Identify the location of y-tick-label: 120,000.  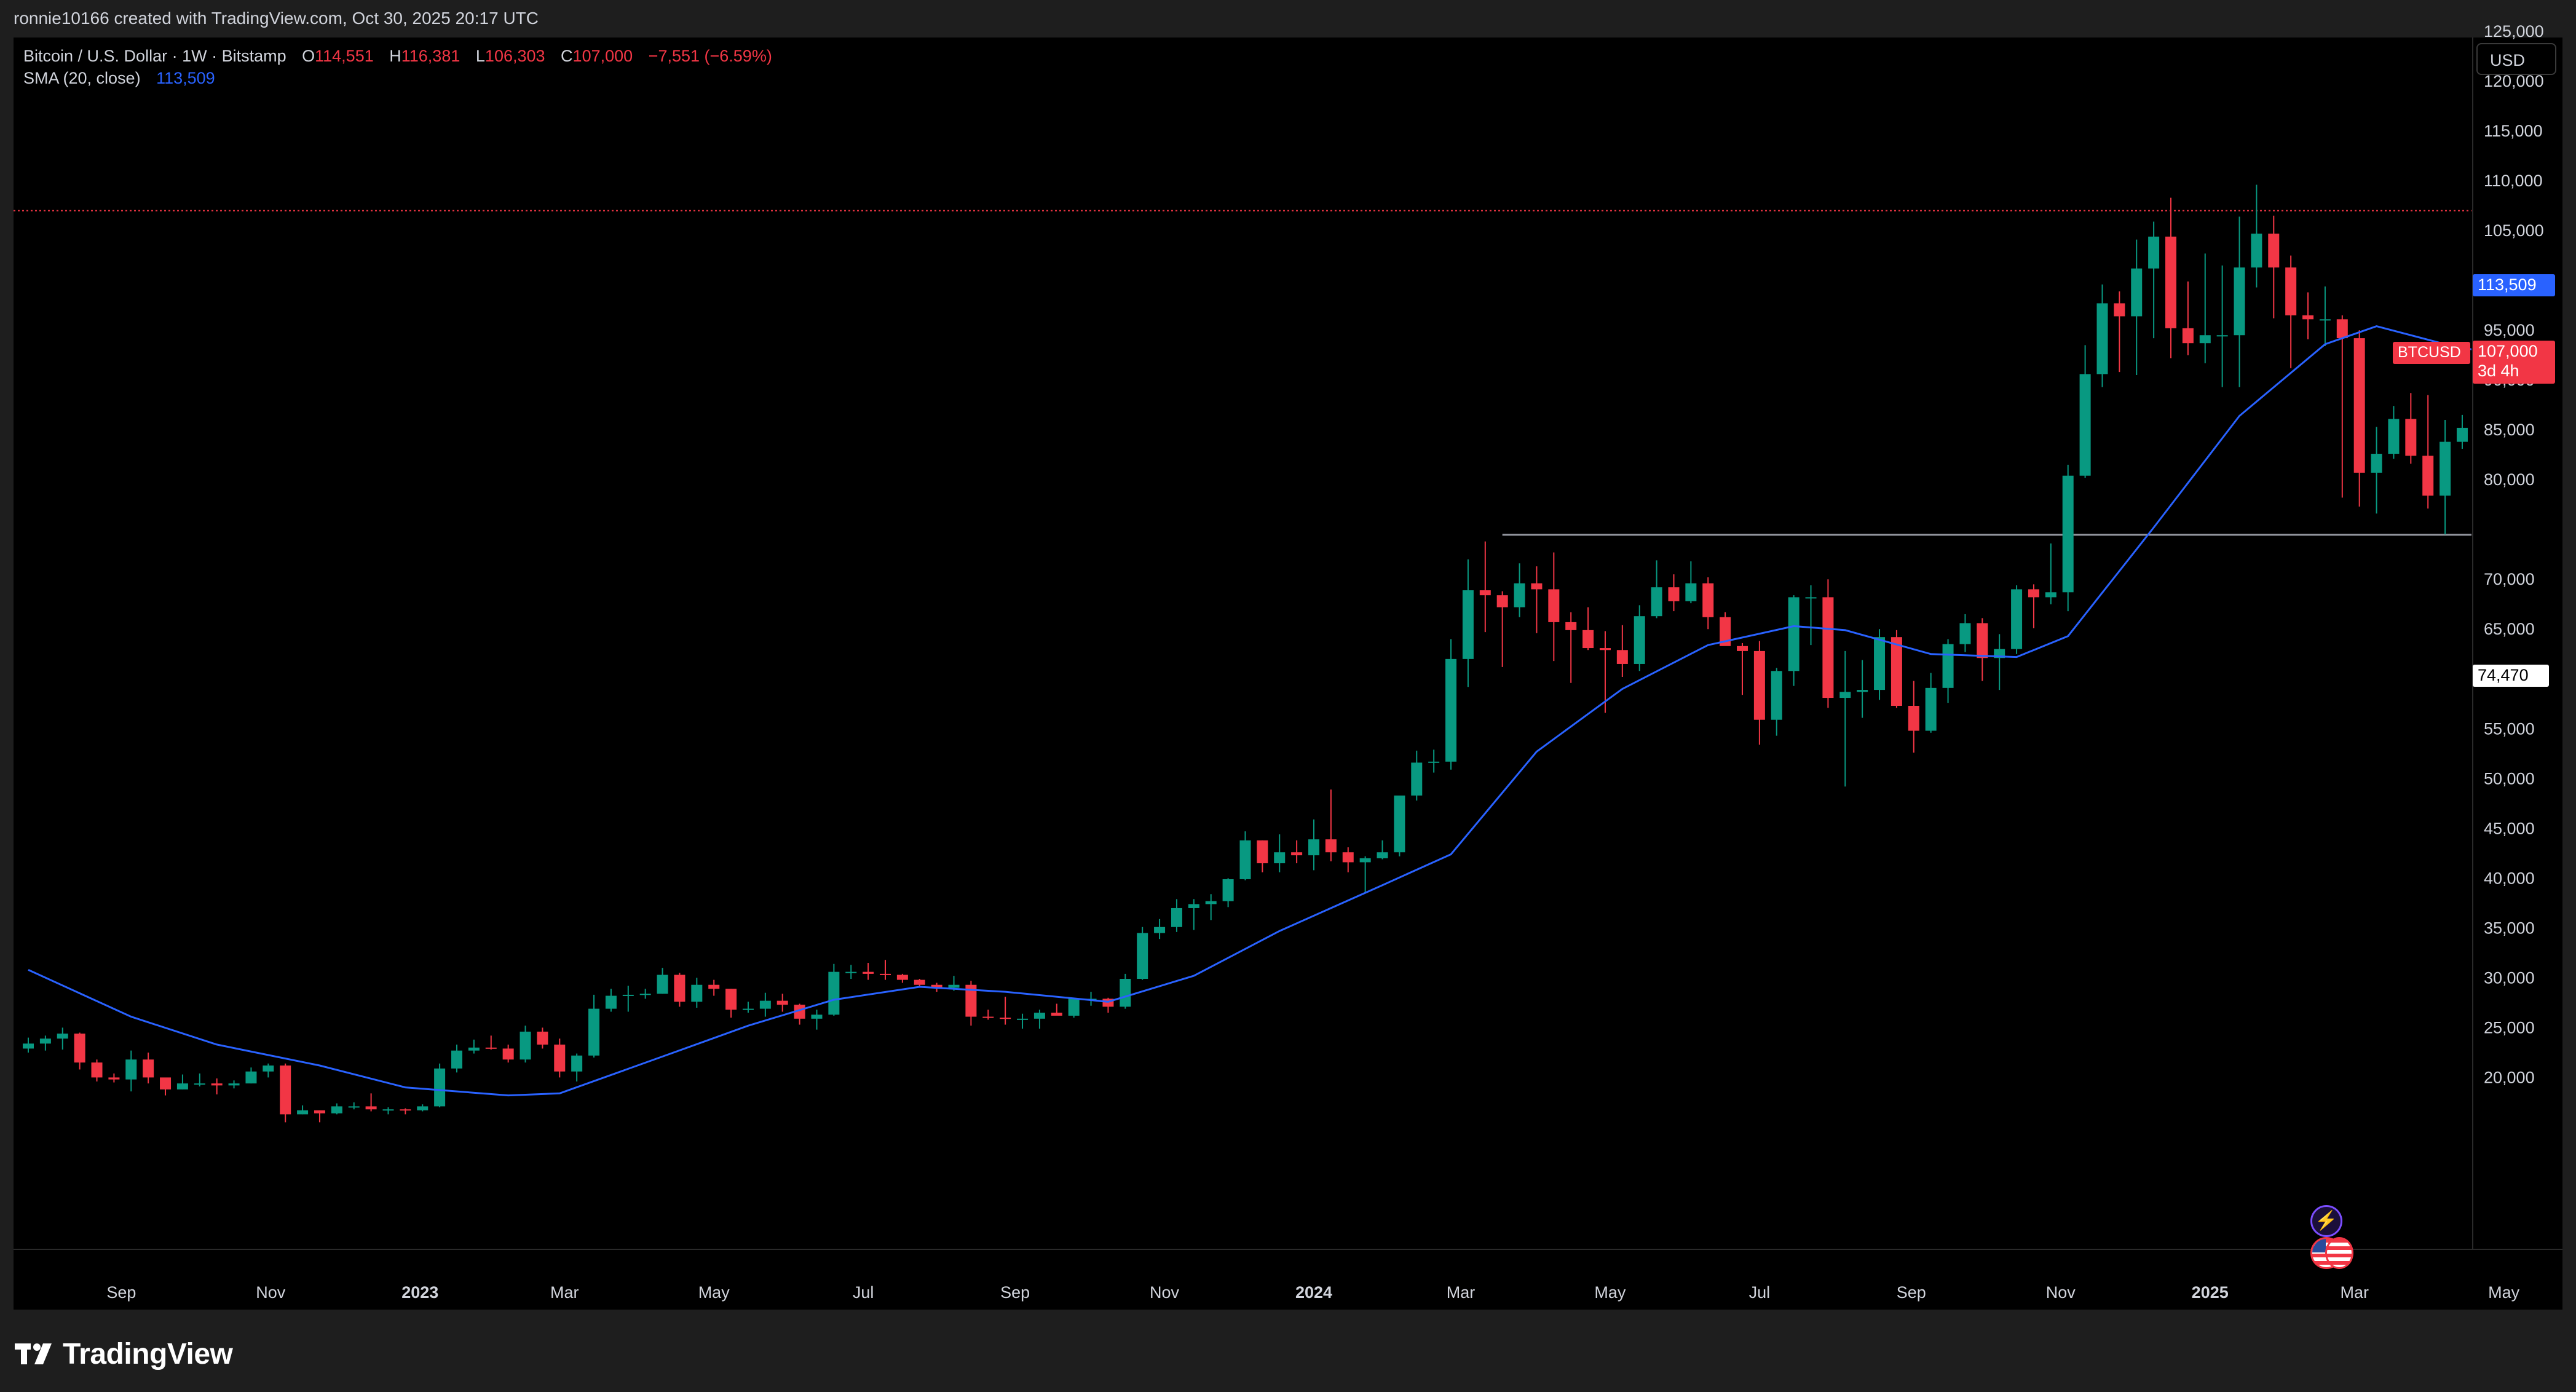
(2514, 81).